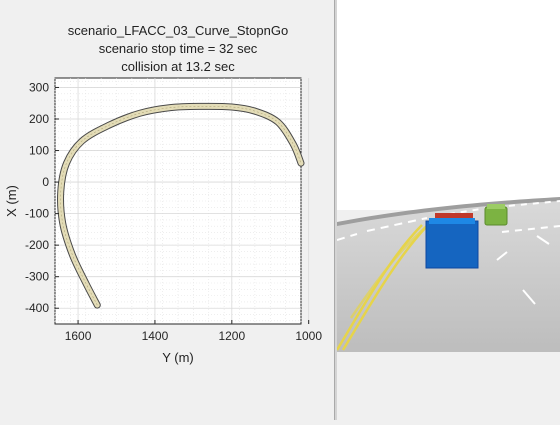  I want to click on road-surface, so click(448, 276).